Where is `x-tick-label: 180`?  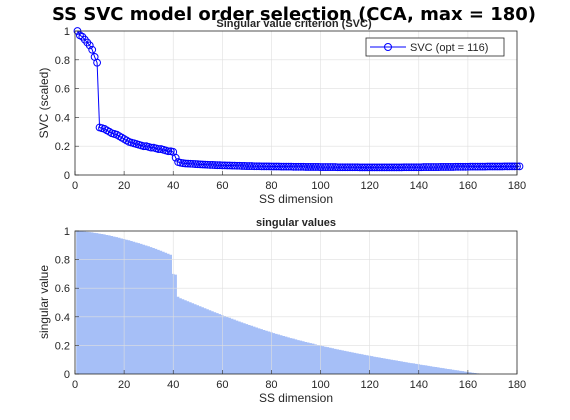
x-tick-label: 180 is located at coordinates (517, 385).